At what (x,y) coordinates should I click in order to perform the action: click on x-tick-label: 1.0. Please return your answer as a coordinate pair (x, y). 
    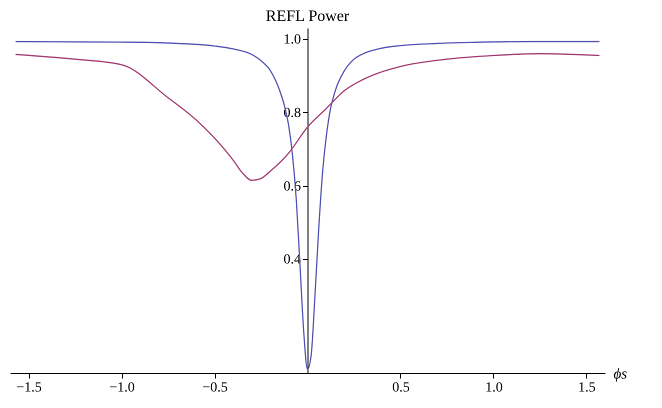
    Looking at the image, I should click on (494, 388).